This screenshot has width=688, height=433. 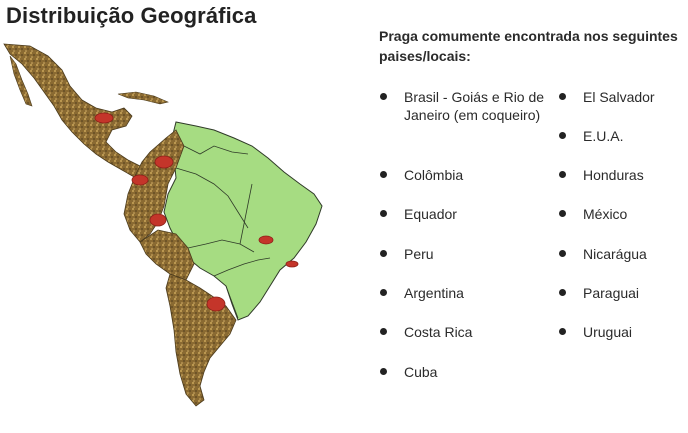 What do you see at coordinates (216, 304) in the screenshot?
I see `marker-argentina` at bounding box center [216, 304].